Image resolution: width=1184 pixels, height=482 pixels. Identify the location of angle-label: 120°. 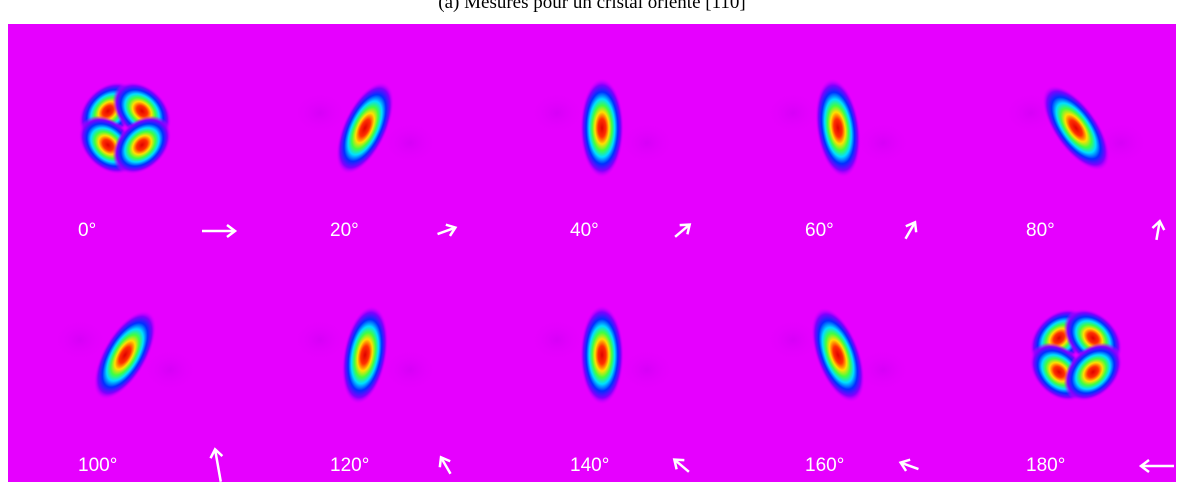
(349, 465).